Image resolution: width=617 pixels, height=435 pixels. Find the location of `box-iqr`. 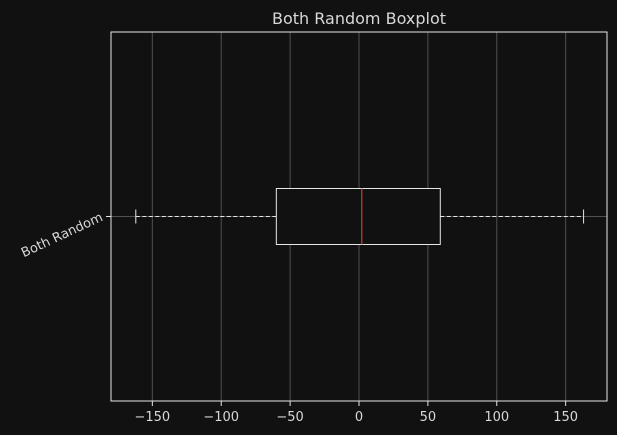

box-iqr is located at coordinates (358, 216).